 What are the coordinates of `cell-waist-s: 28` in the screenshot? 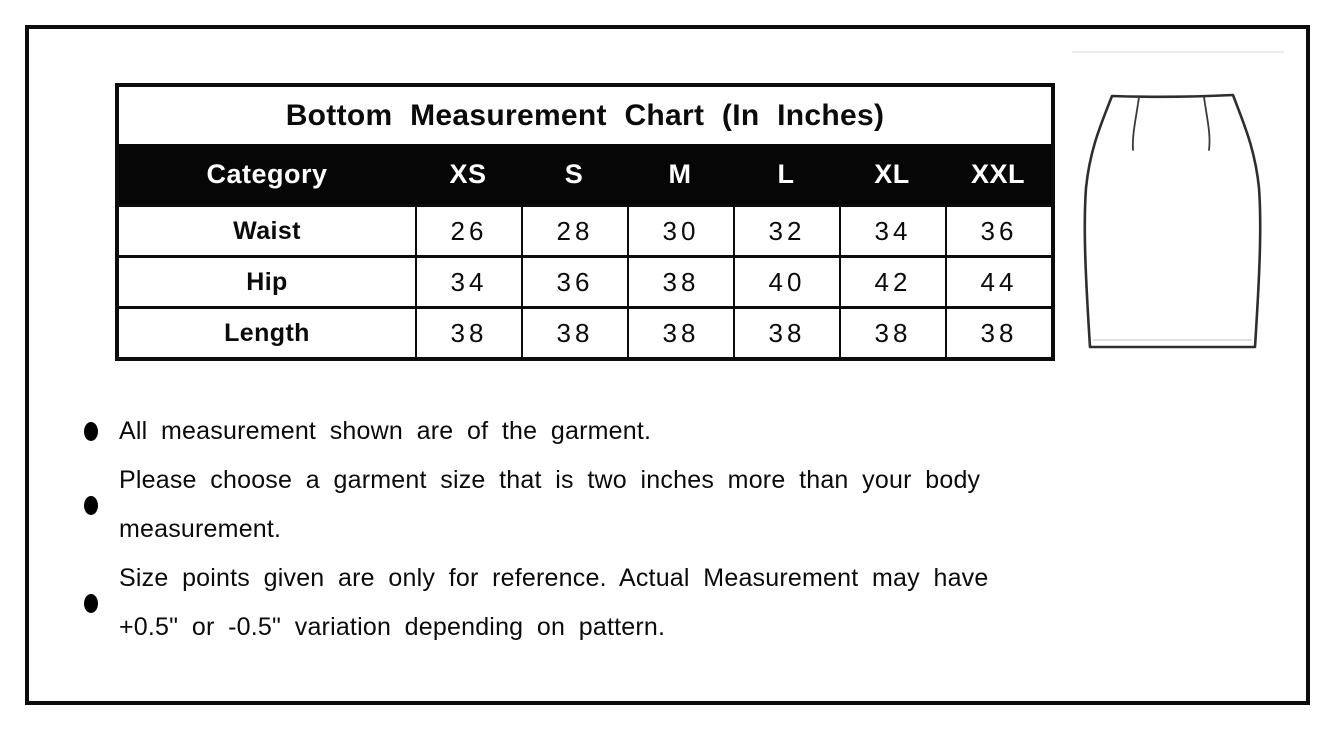 It's located at (574, 229).